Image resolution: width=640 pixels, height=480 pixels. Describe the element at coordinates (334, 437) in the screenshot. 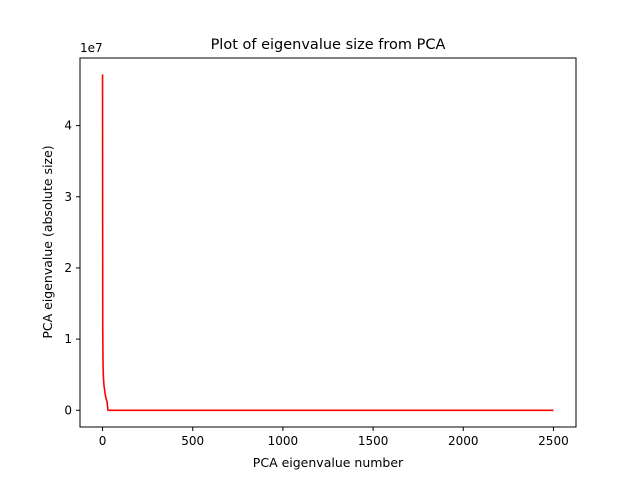

I see `x-axis-ticks: 0 500 1000 1500 2000 2500` at that location.